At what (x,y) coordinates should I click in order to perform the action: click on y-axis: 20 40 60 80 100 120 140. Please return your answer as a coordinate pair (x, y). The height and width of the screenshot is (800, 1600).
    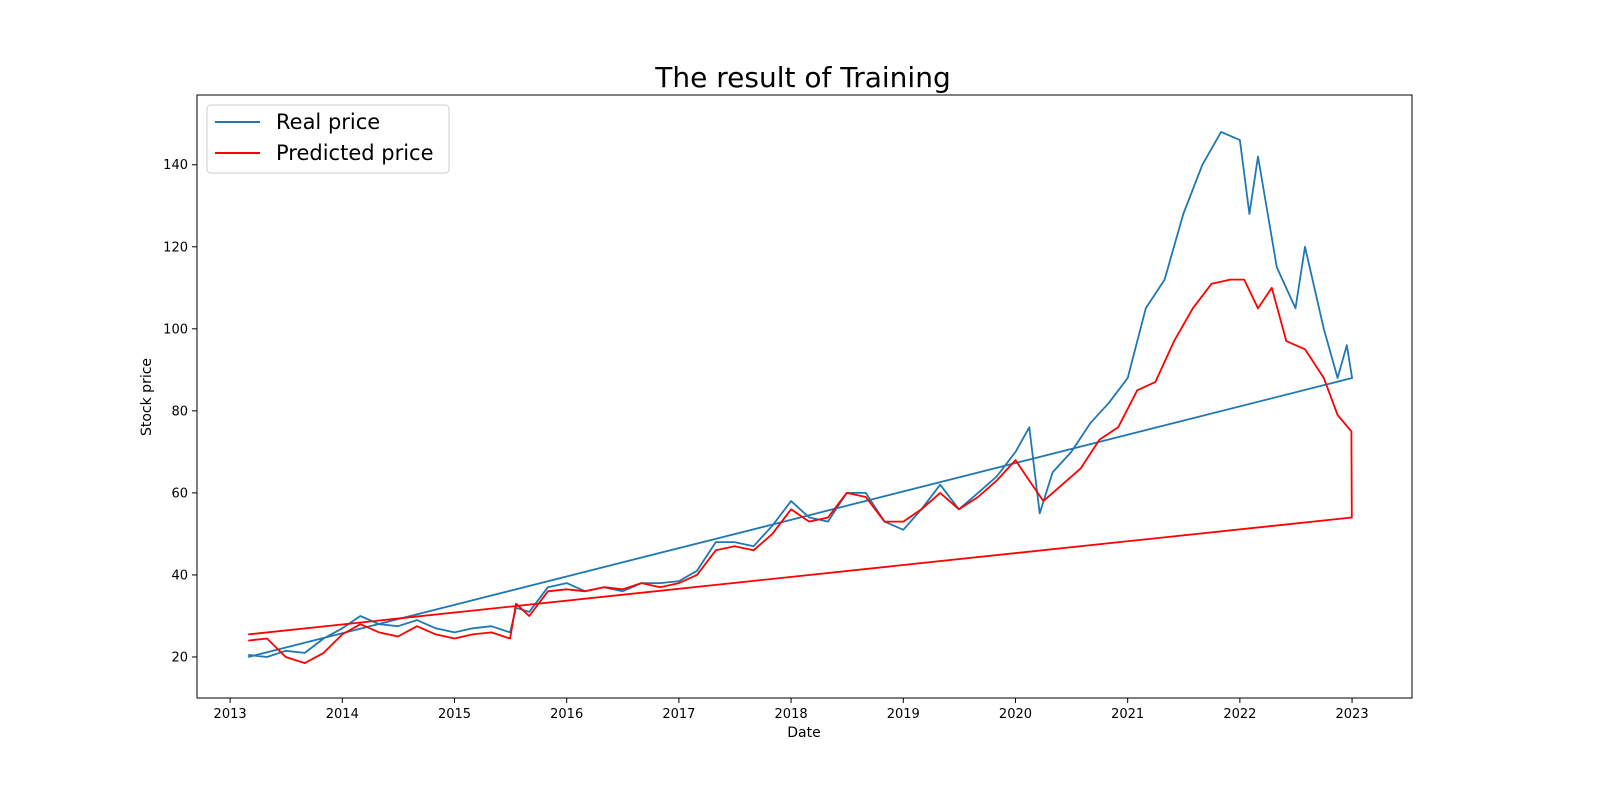
    Looking at the image, I should click on (180, 411).